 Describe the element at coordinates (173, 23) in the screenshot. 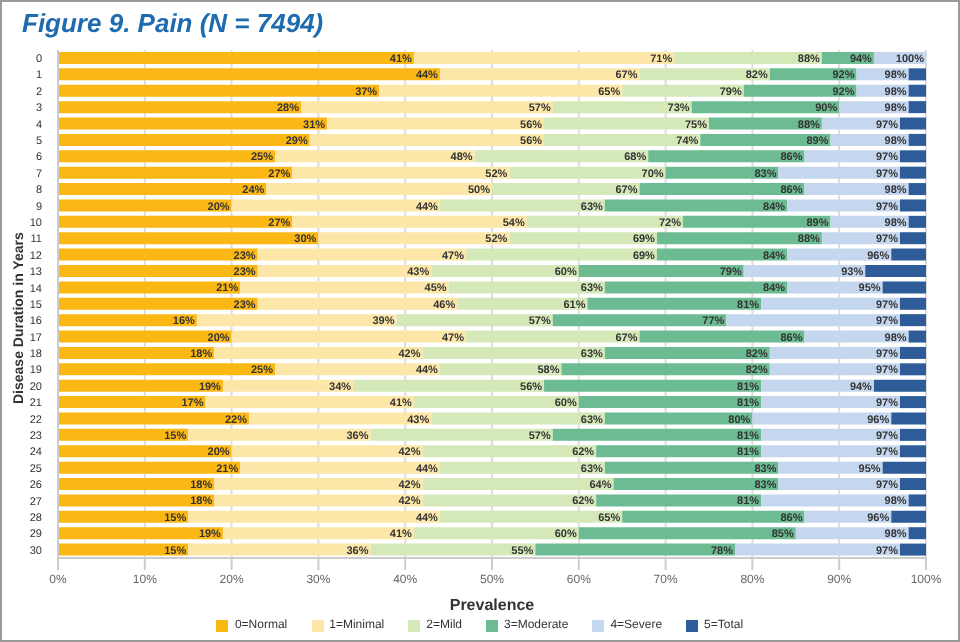

I see `chart-title: Figure 9. Pain (N = 7494)` at that location.